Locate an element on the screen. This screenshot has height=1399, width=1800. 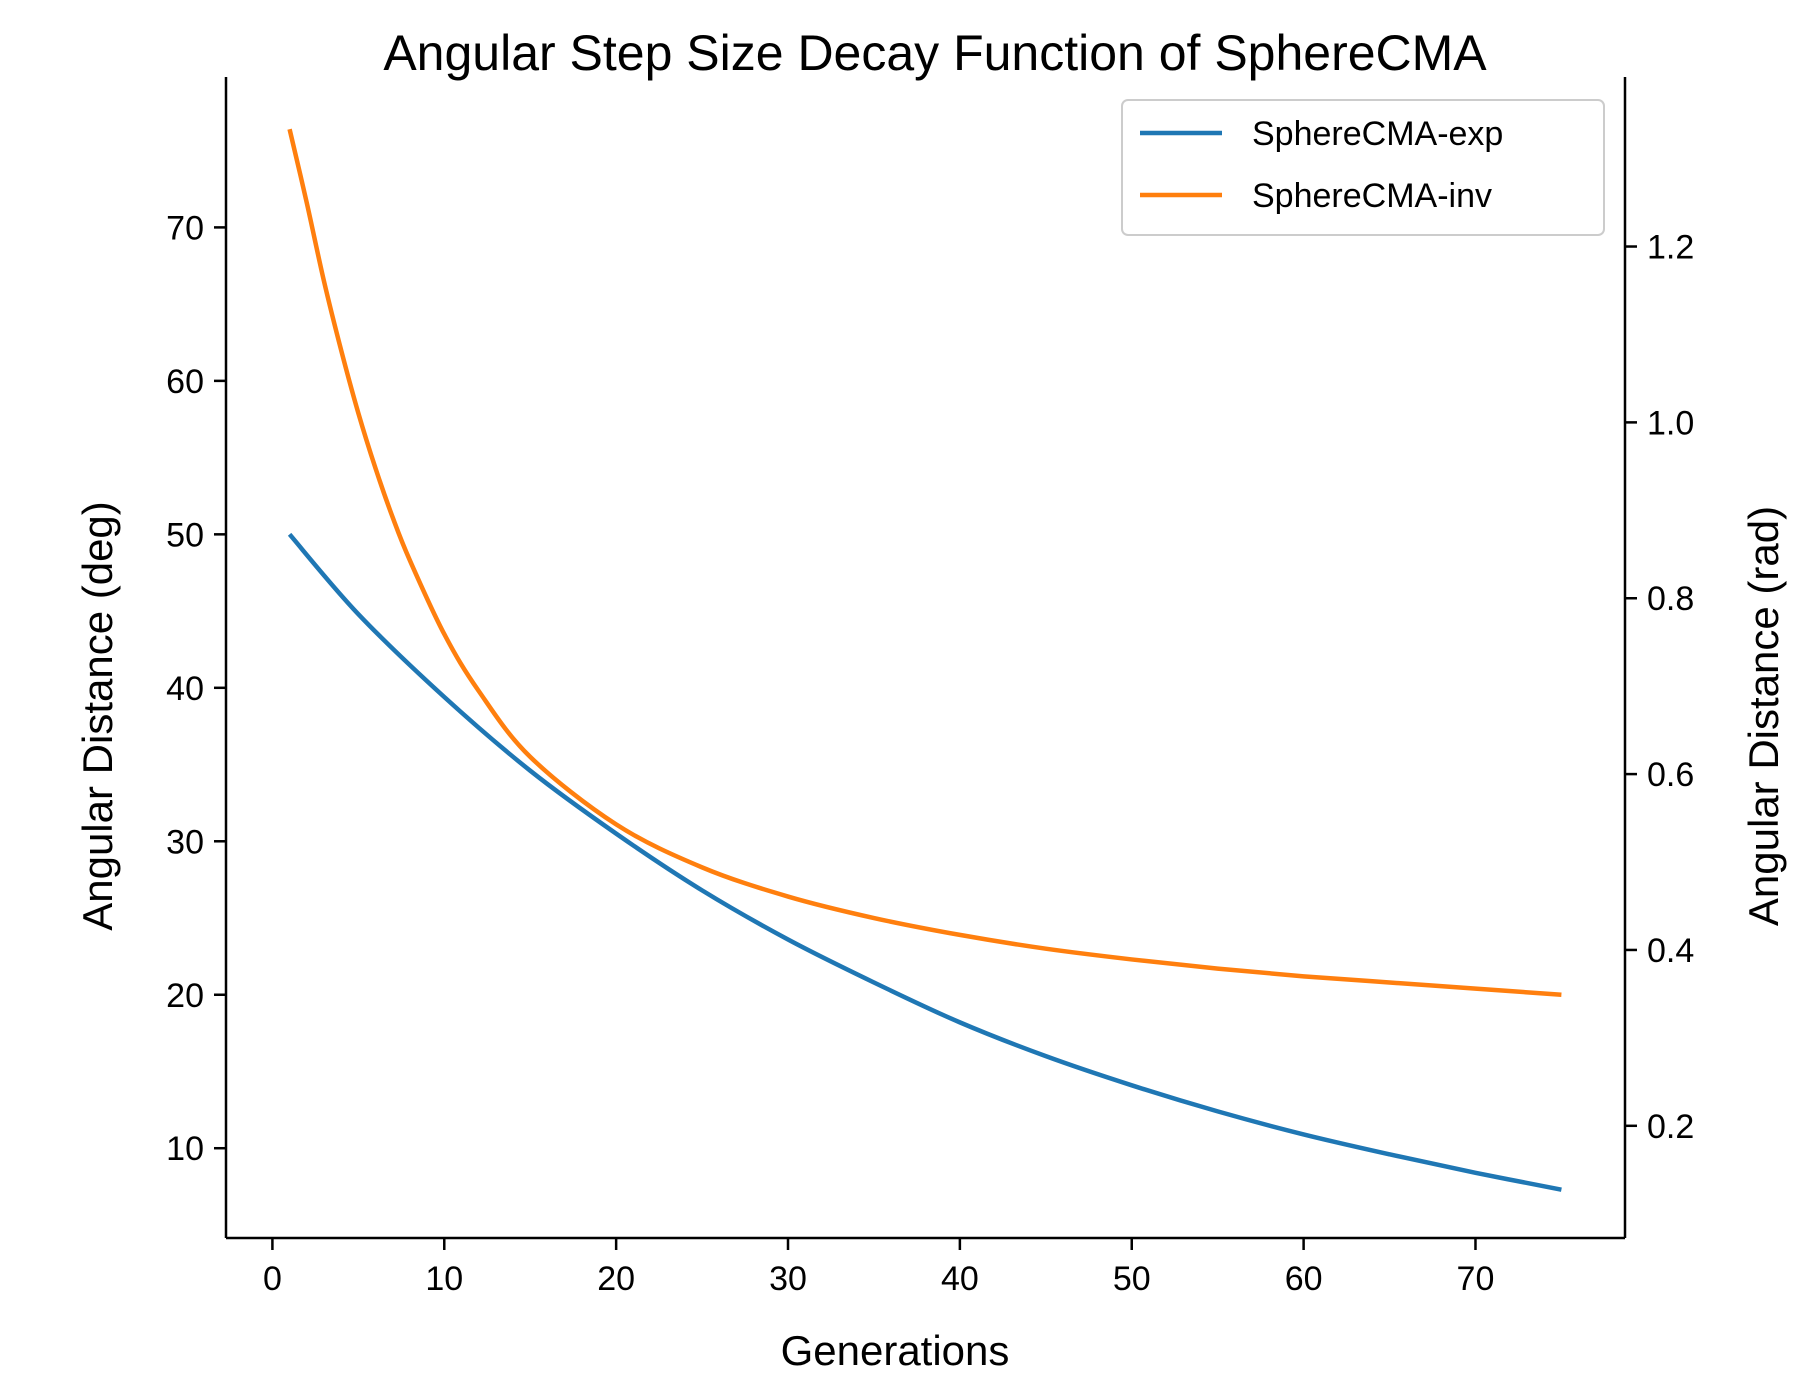
x-tick-label: 20 is located at coordinates (616, 1279).